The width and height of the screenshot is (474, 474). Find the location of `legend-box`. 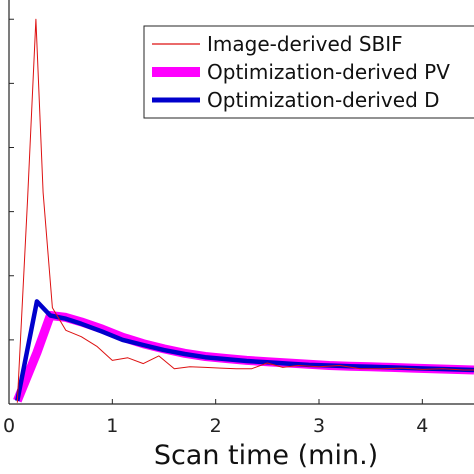

legend-box is located at coordinates (308, 72).